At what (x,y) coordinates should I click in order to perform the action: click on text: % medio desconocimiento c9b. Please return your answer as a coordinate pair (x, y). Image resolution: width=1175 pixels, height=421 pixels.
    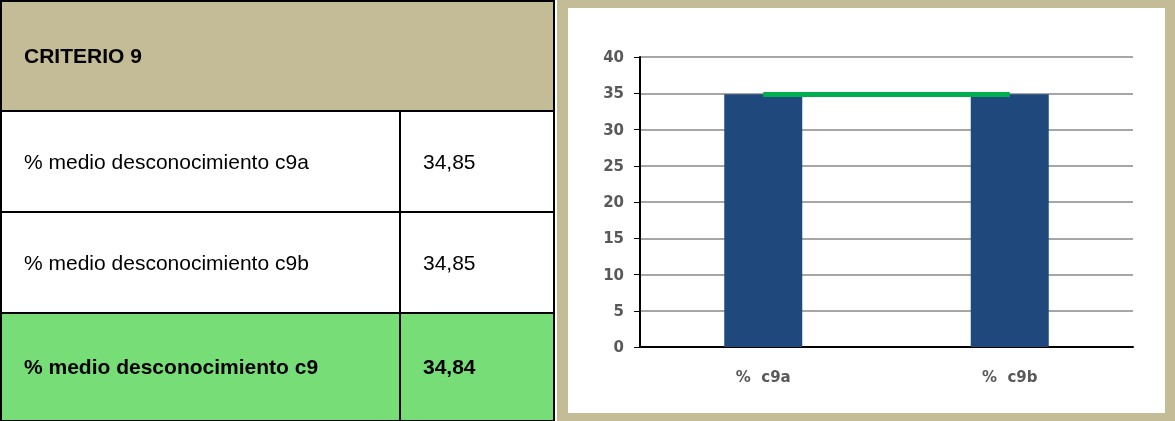
    Looking at the image, I should click on (200, 262).